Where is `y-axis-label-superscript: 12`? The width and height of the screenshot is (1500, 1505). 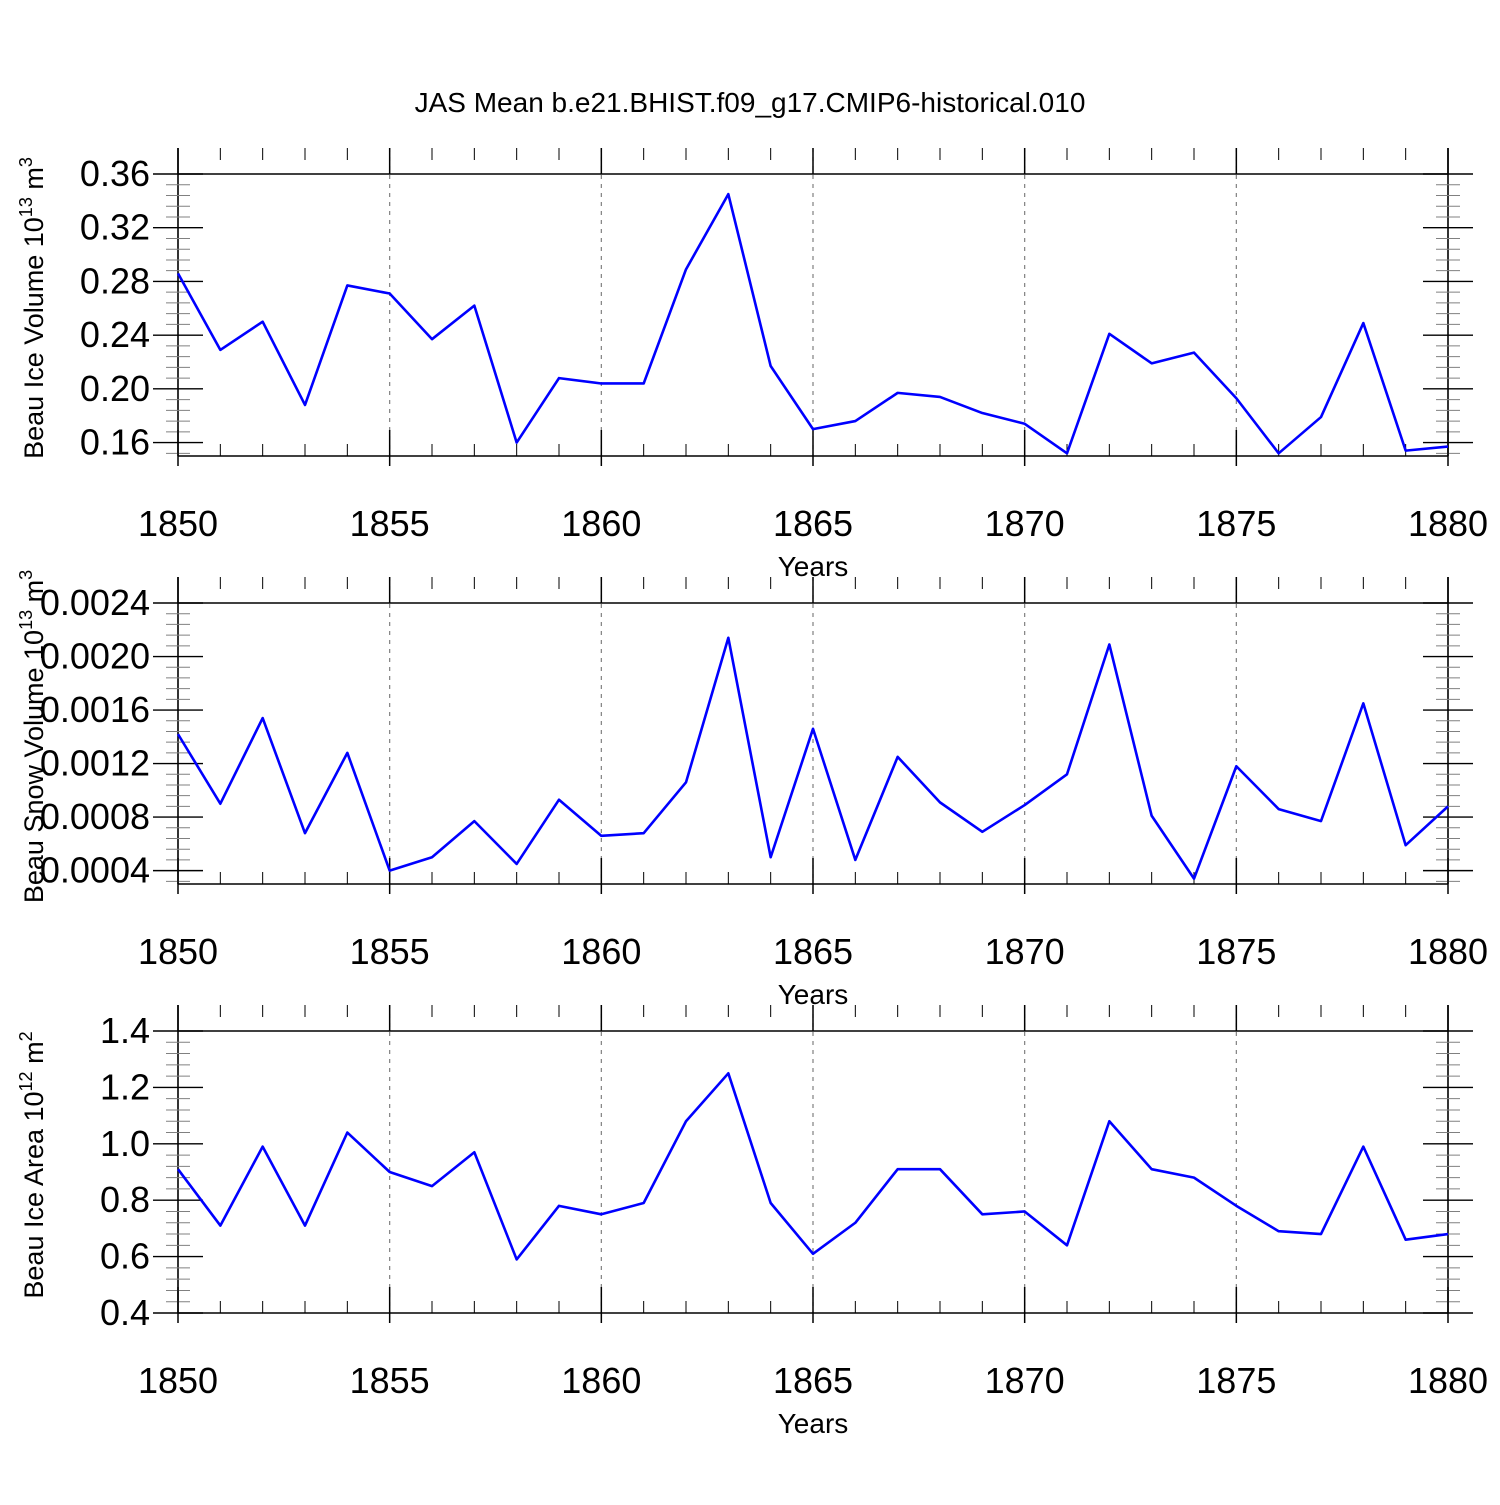 y-axis-label-superscript: 12 is located at coordinates (26, 1081).